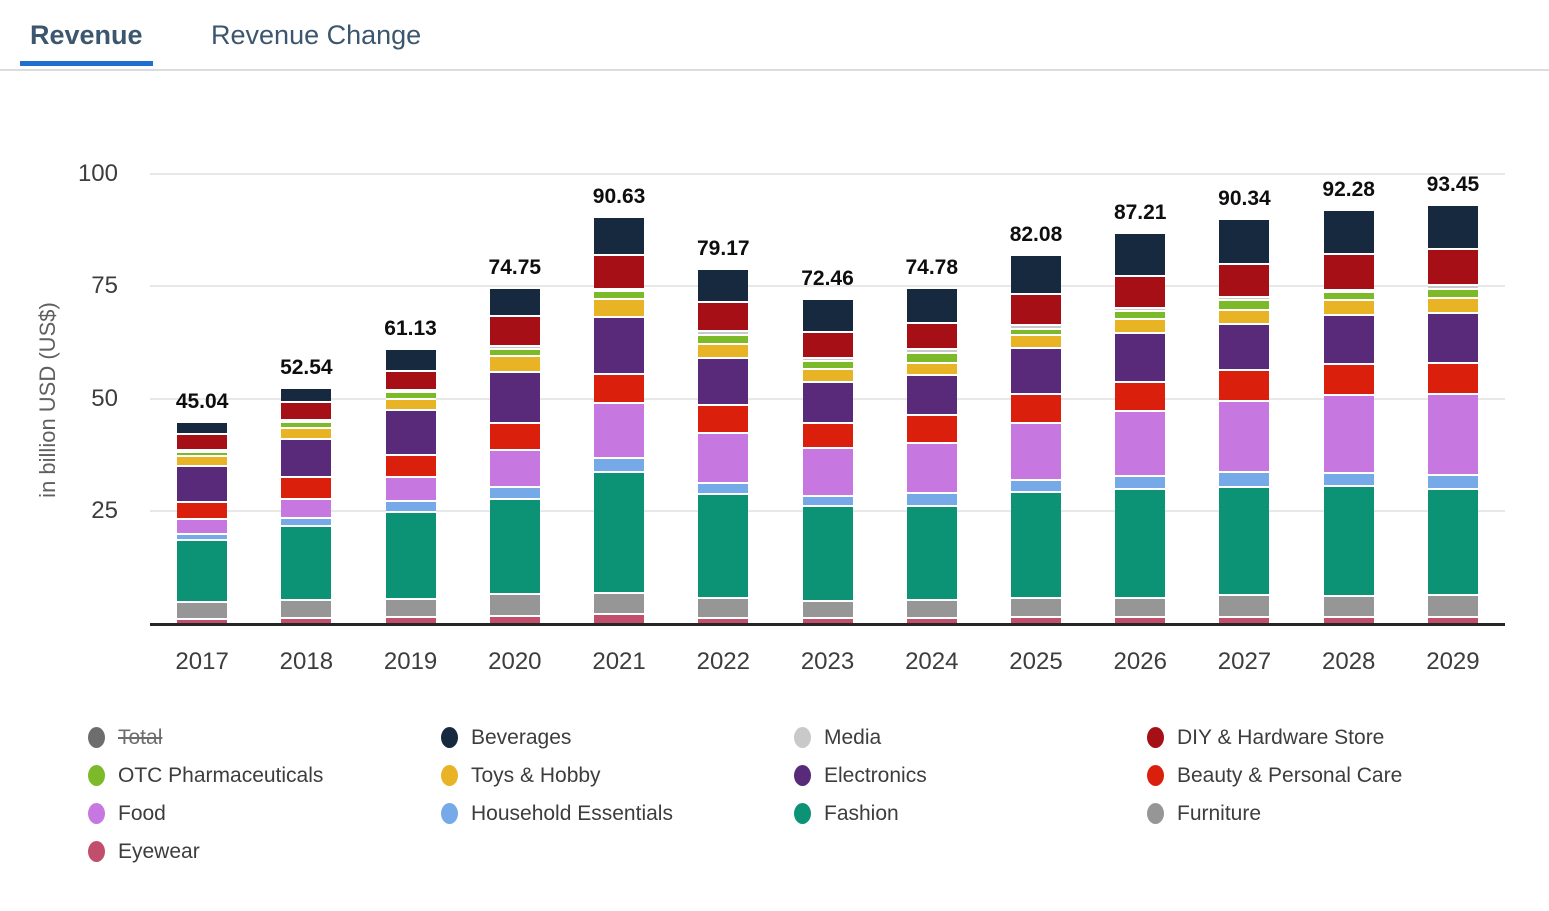 This screenshot has width=1549, height=911. I want to click on bar-2024: 74.78, so click(931, 439).